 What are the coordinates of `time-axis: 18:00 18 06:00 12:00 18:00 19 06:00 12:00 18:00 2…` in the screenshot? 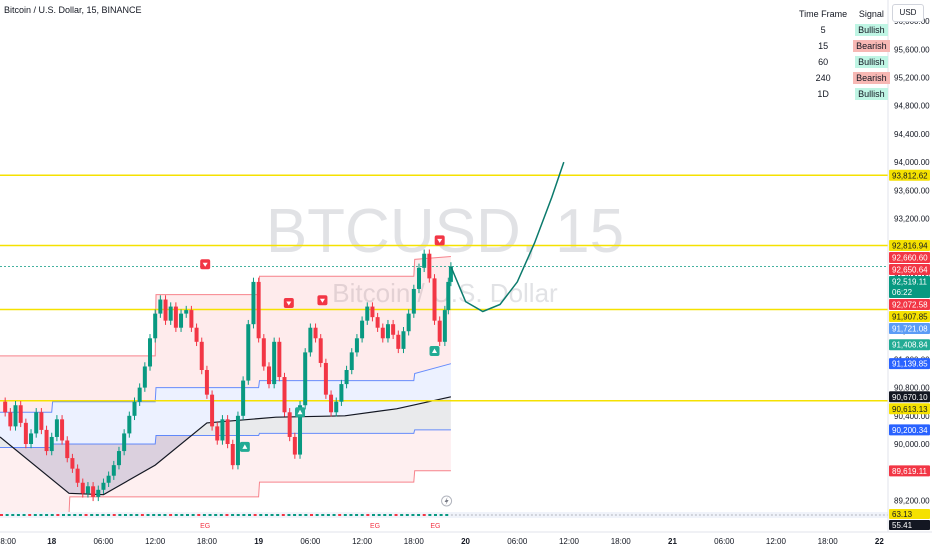 It's located at (466, 540).